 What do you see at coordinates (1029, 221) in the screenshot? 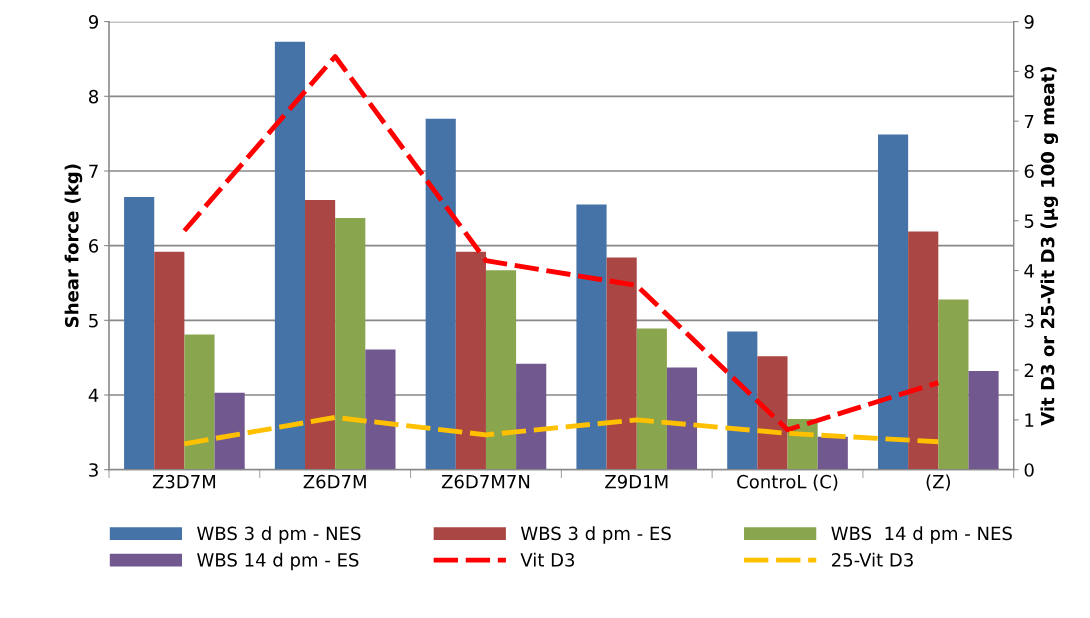
I see `y2-tick-label: 5` at bounding box center [1029, 221].